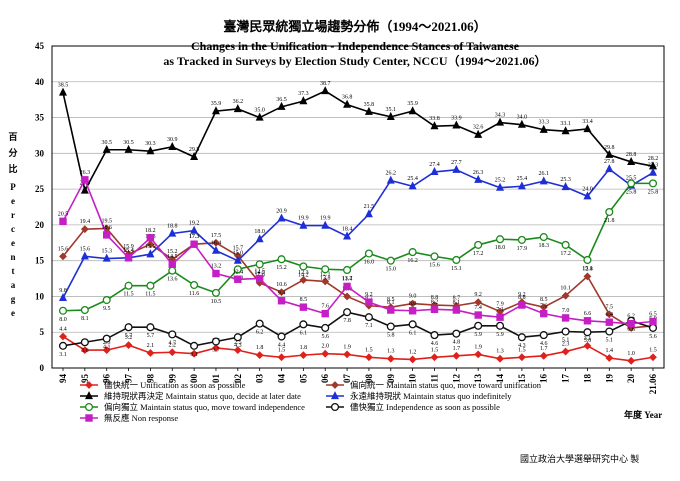  What do you see at coordinates (587, 379) in the screenshot?
I see `x-tick-18: 18` at bounding box center [587, 379].